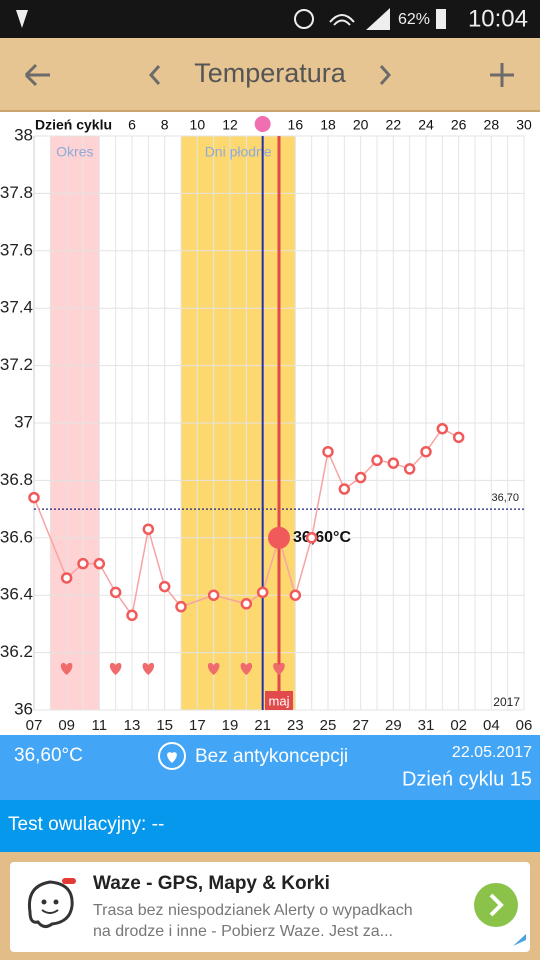 The image size is (540, 960). Describe the element at coordinates (16, 192) in the screenshot. I see `y-tick-label: 37.8` at that location.